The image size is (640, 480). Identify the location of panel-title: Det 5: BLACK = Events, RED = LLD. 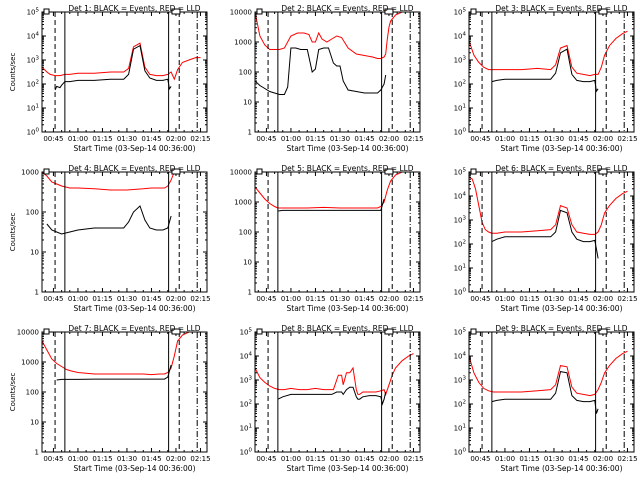
(347, 168).